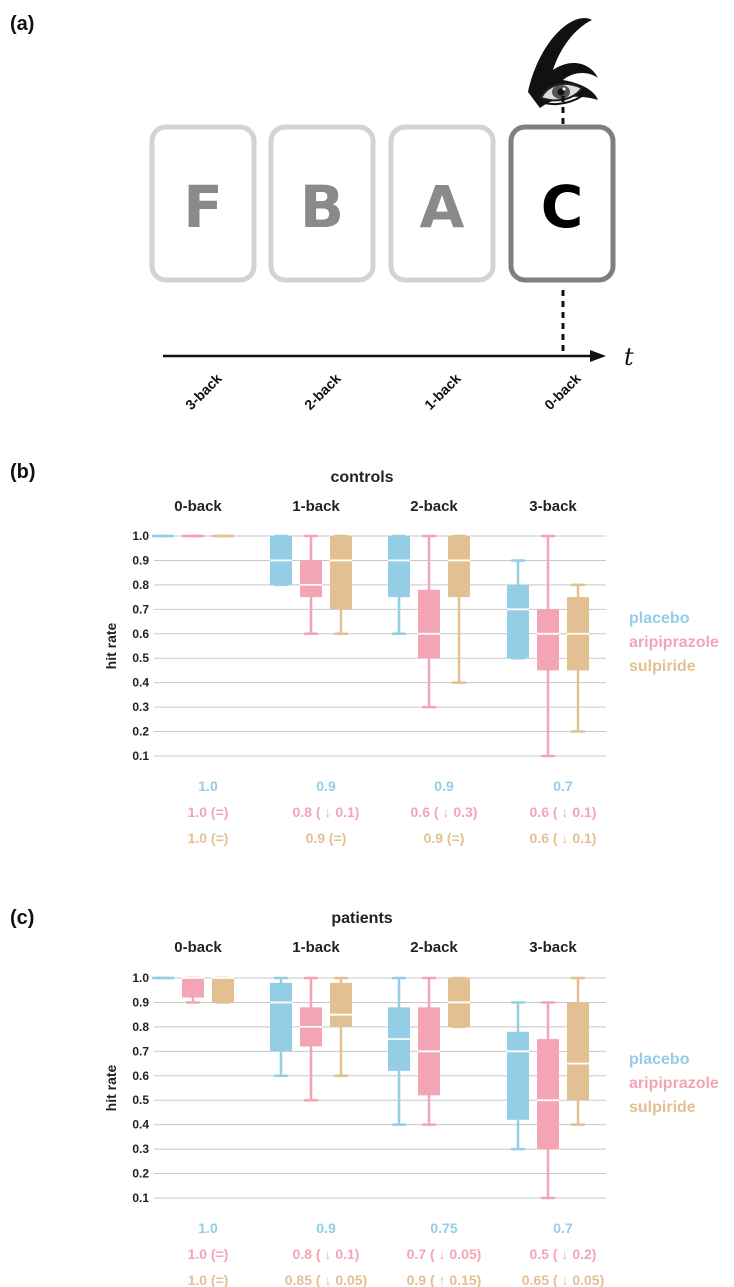  Describe the element at coordinates (140, 1027) in the screenshot. I see `y-tick-label: 0.8` at that location.